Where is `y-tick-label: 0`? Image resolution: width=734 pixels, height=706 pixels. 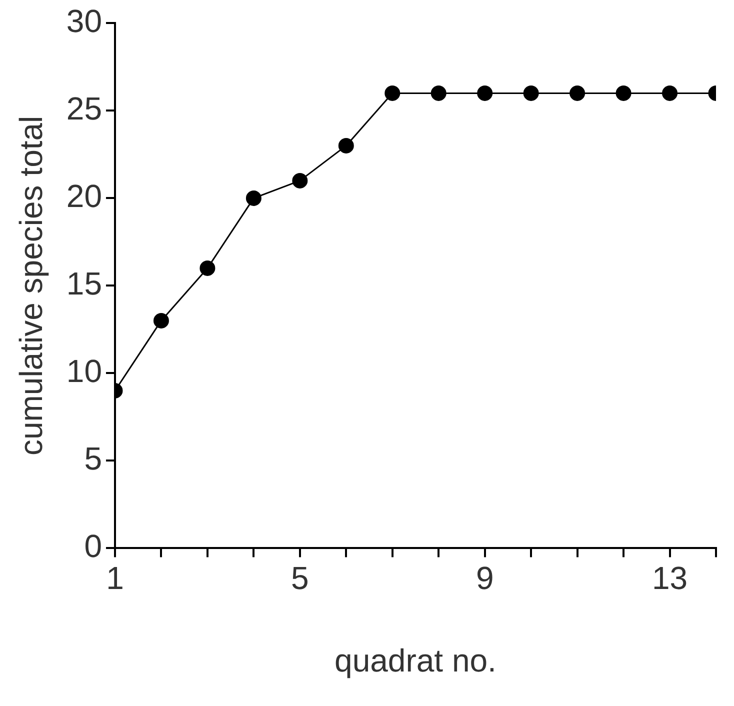
y-tick-label: 0 is located at coordinates (93, 546).